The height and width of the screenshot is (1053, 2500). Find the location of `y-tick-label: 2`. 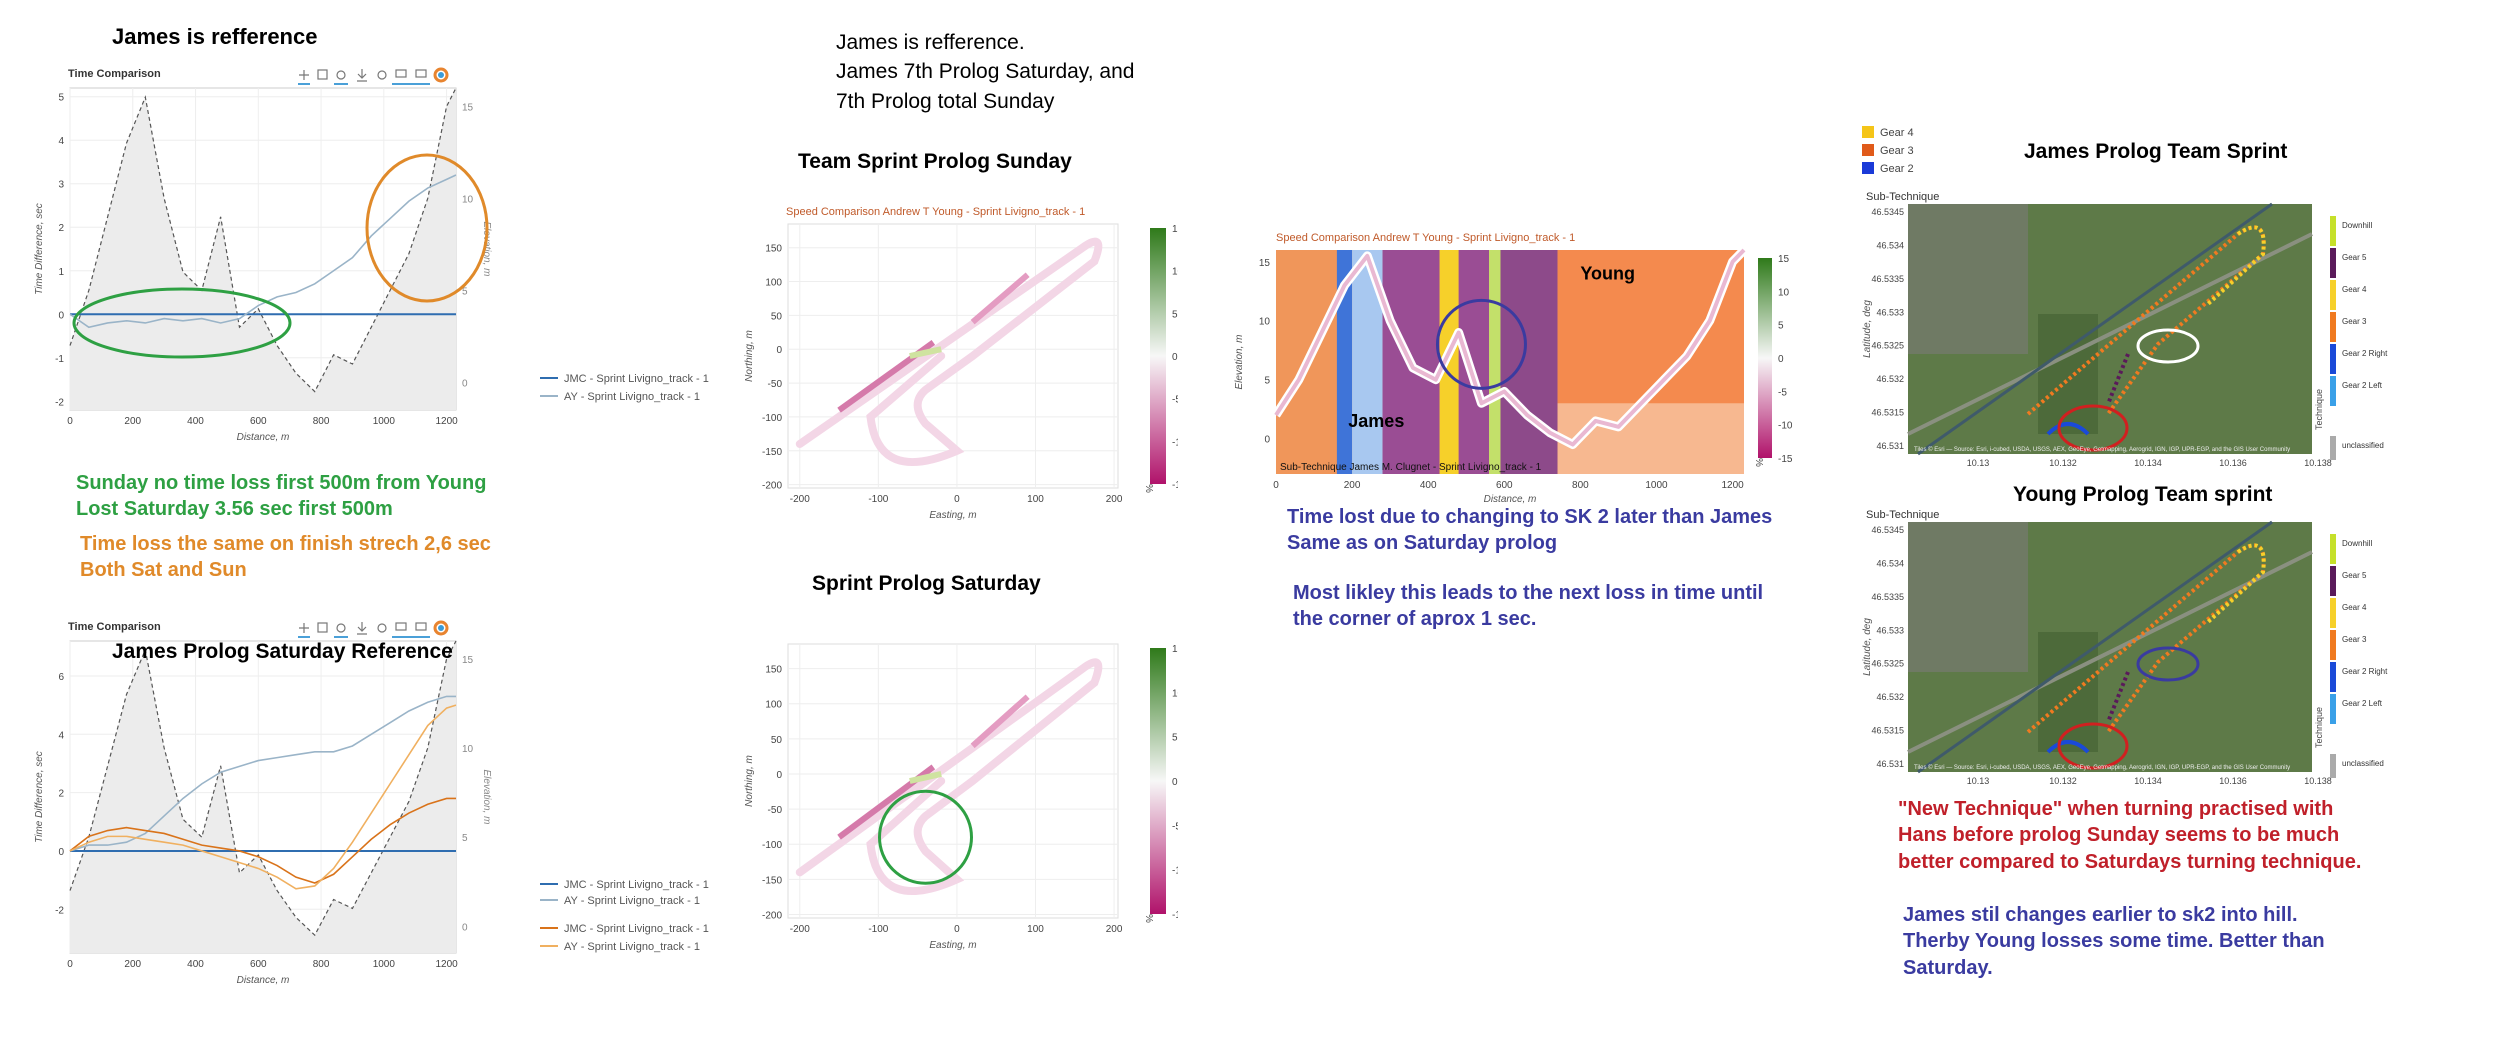

y-tick-label: 2 is located at coordinates (61, 794).